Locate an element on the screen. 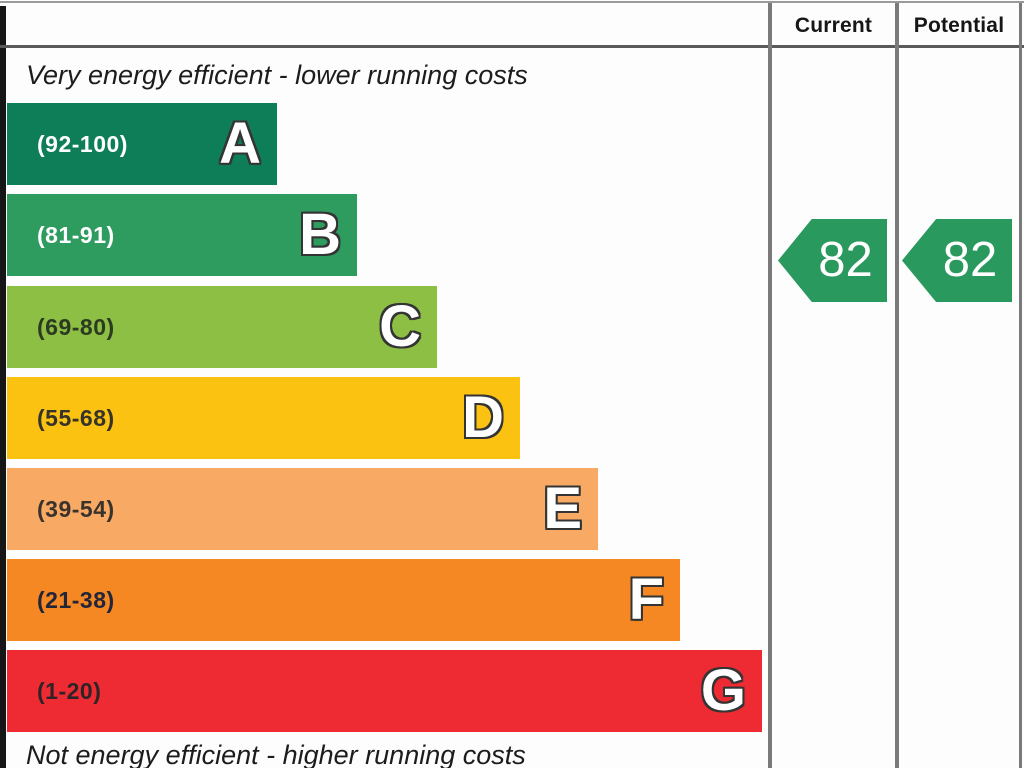 The width and height of the screenshot is (1024, 768). band-c: (69-80) C is located at coordinates (222, 327).